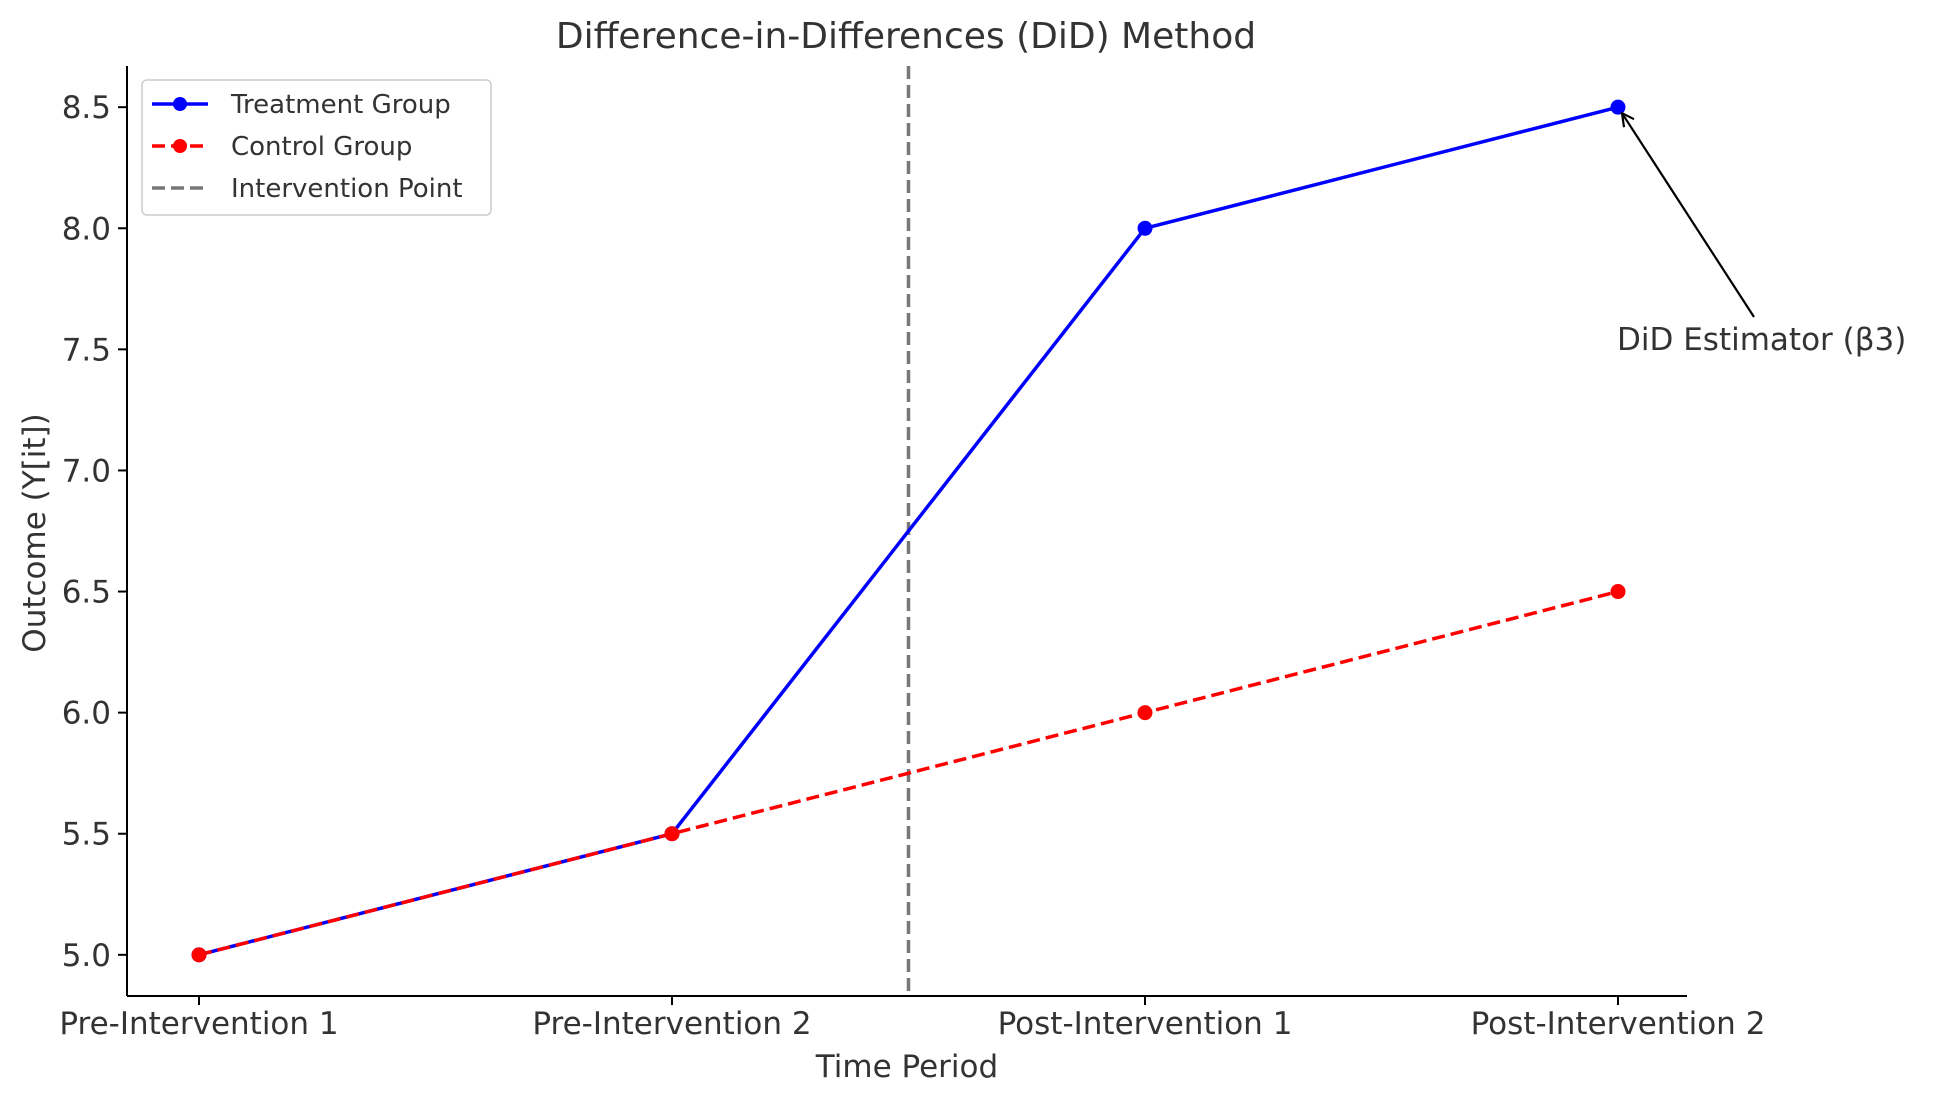 This screenshot has height=1097, width=1938. I want to click on x-tick-label: Post-Intervention 1, so click(1145, 1024).